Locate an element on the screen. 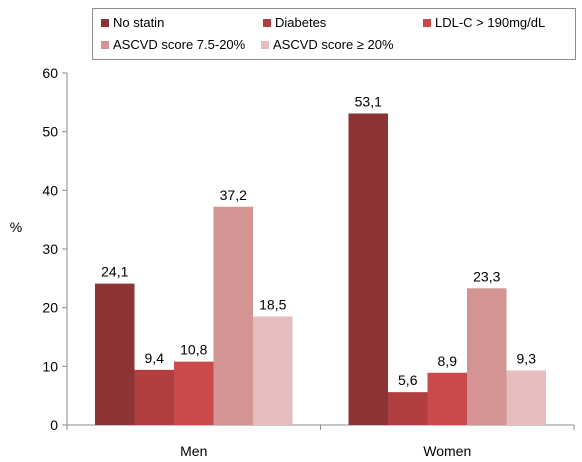 This screenshot has height=462, width=582. y-tick-label: 40 is located at coordinates (50, 190).